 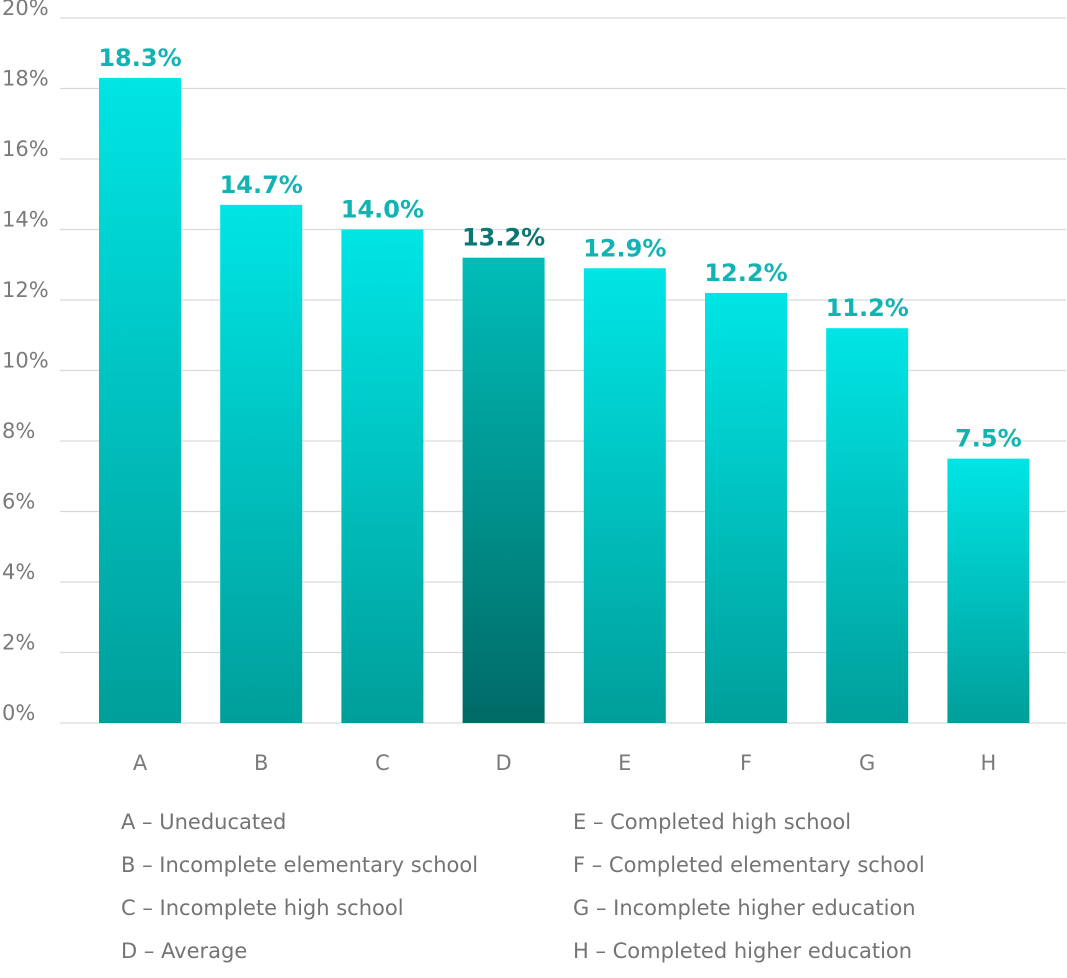 What do you see at coordinates (746, 507) in the screenshot?
I see `bar-f` at bounding box center [746, 507].